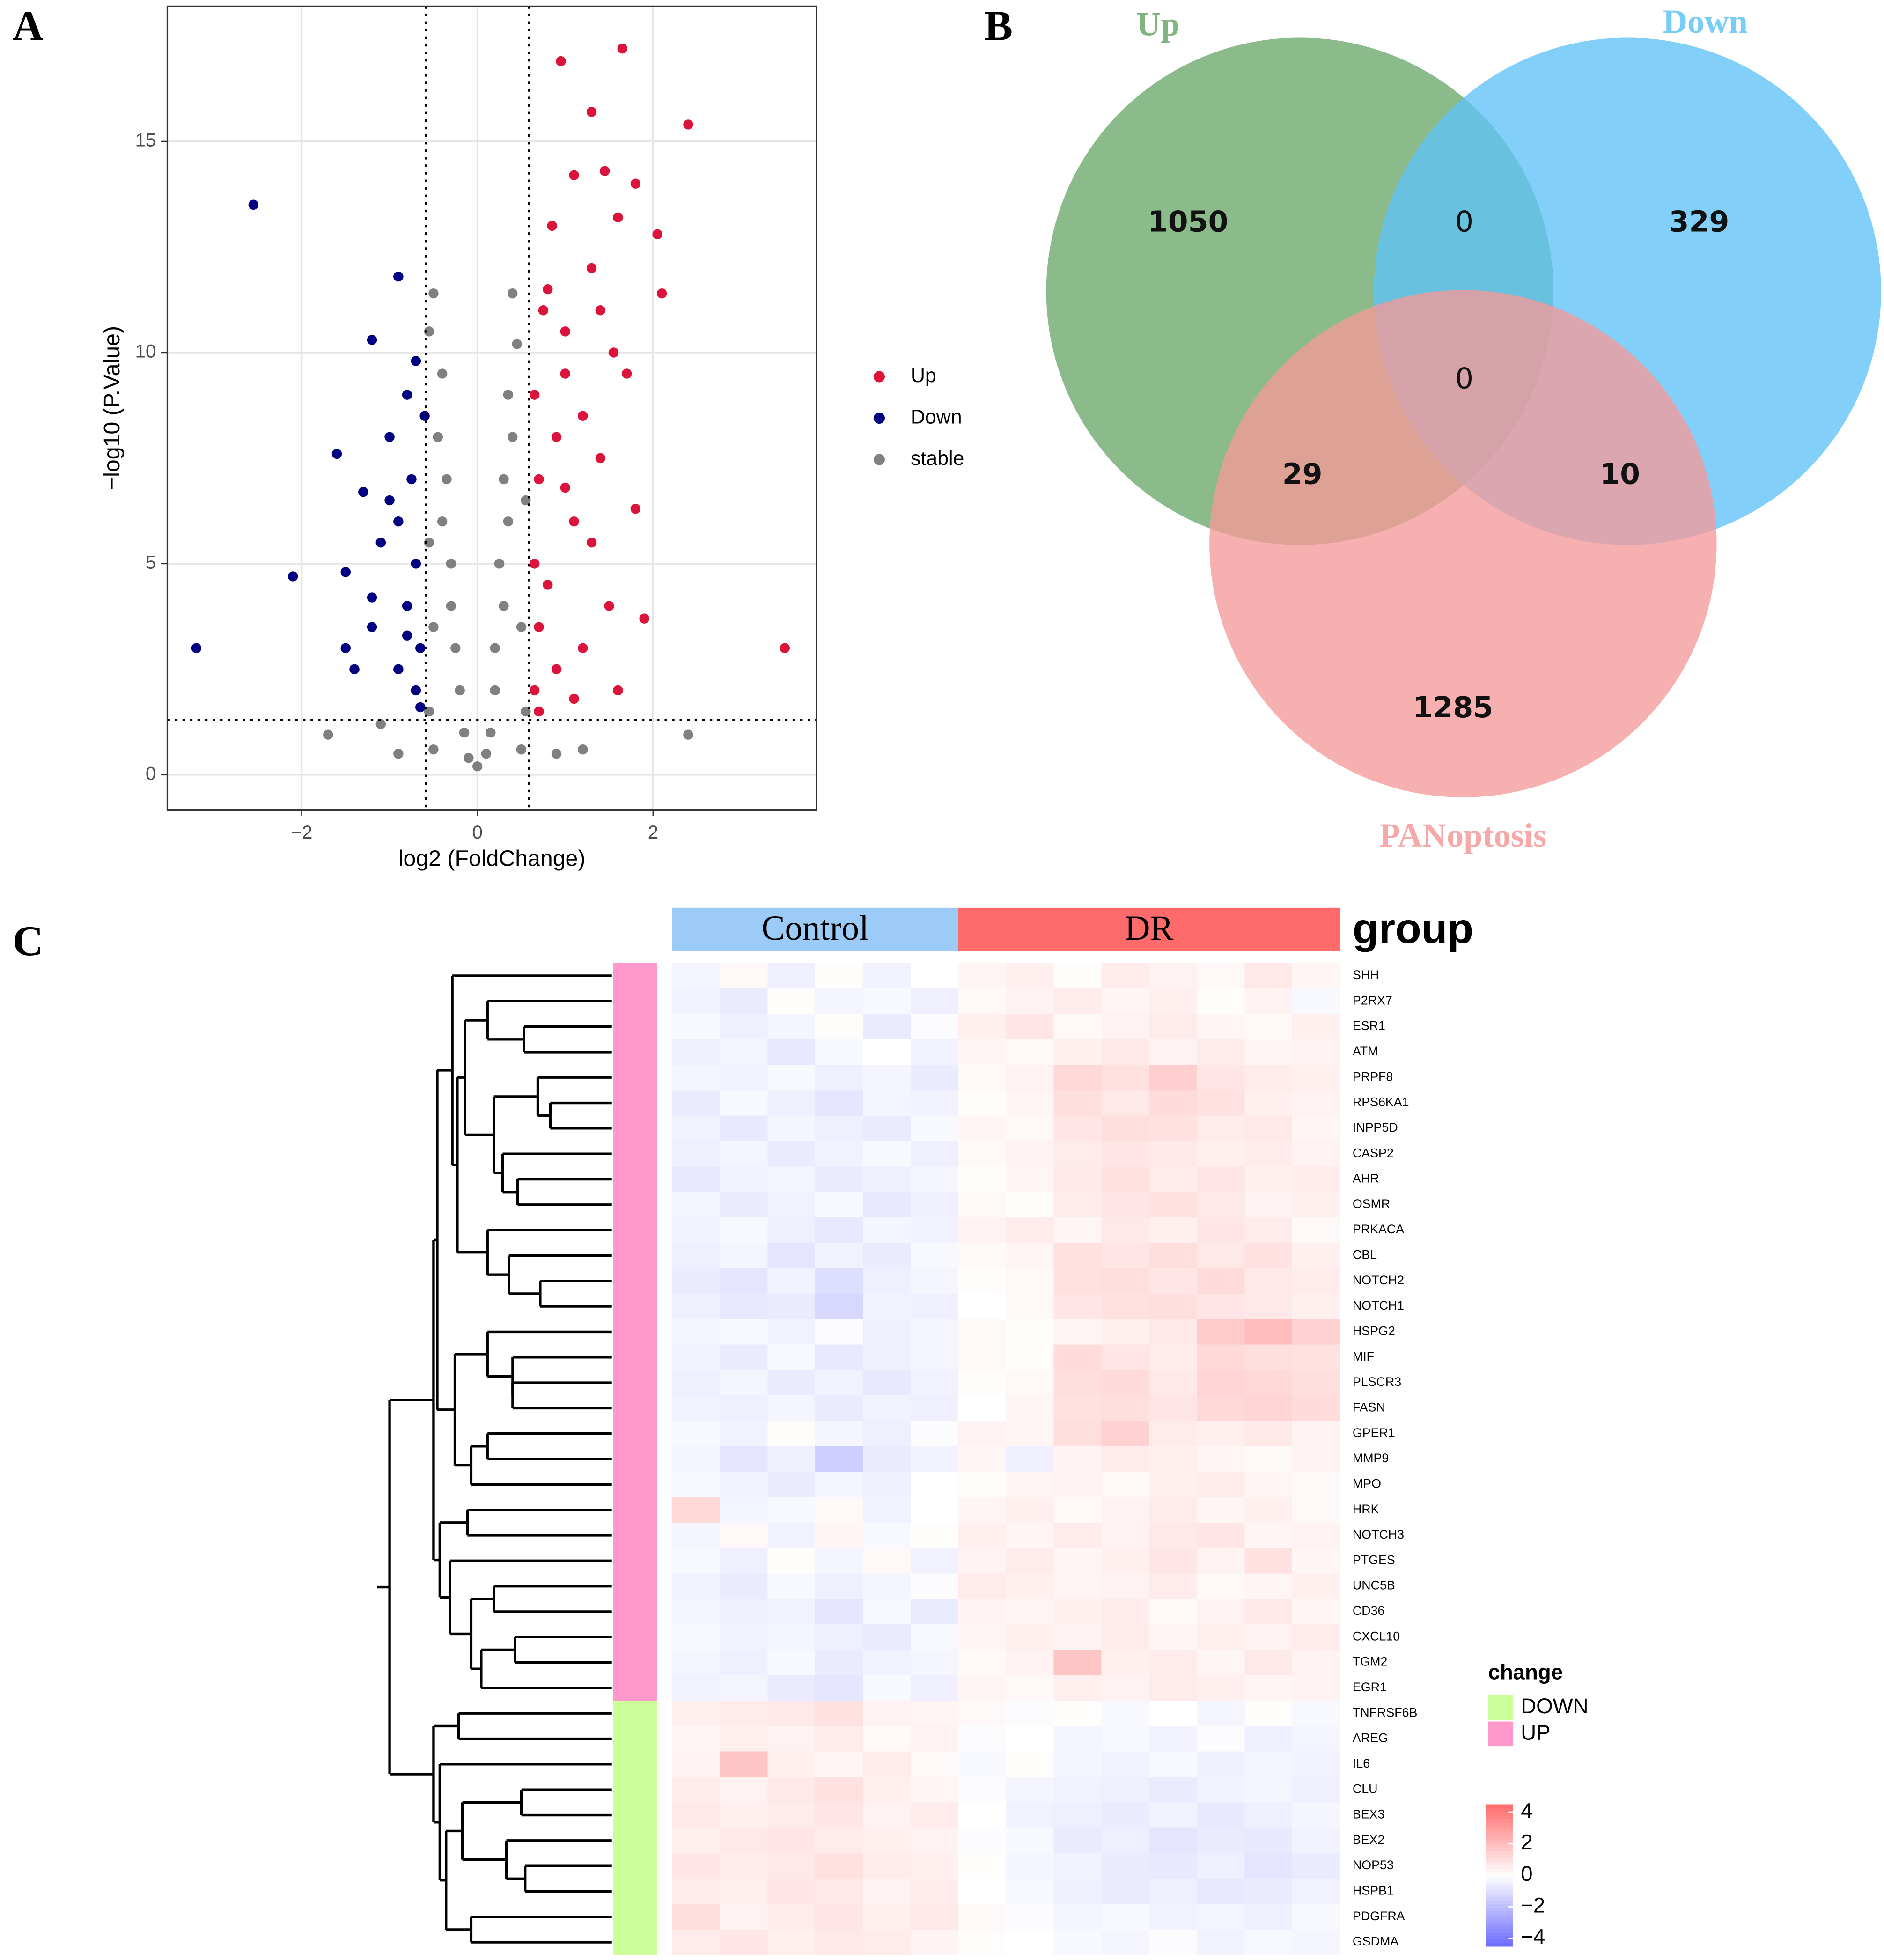  Describe the element at coordinates (1453, 707) in the screenshot. I see `venn-count: 1285` at that location.